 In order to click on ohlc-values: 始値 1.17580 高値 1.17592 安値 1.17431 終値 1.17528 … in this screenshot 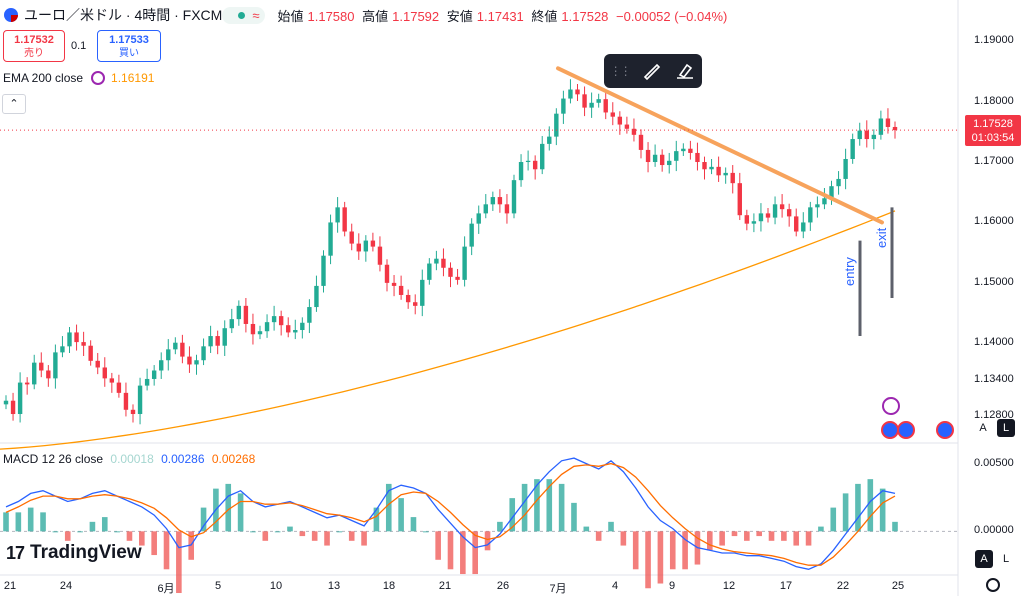, I will do `click(502, 16)`.